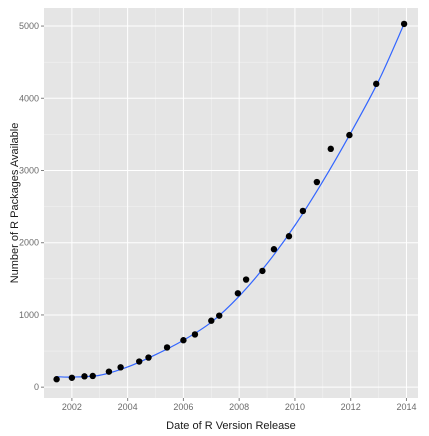  Describe the element at coordinates (183, 407) in the screenshot. I see `x-tick-label: 2006` at that location.